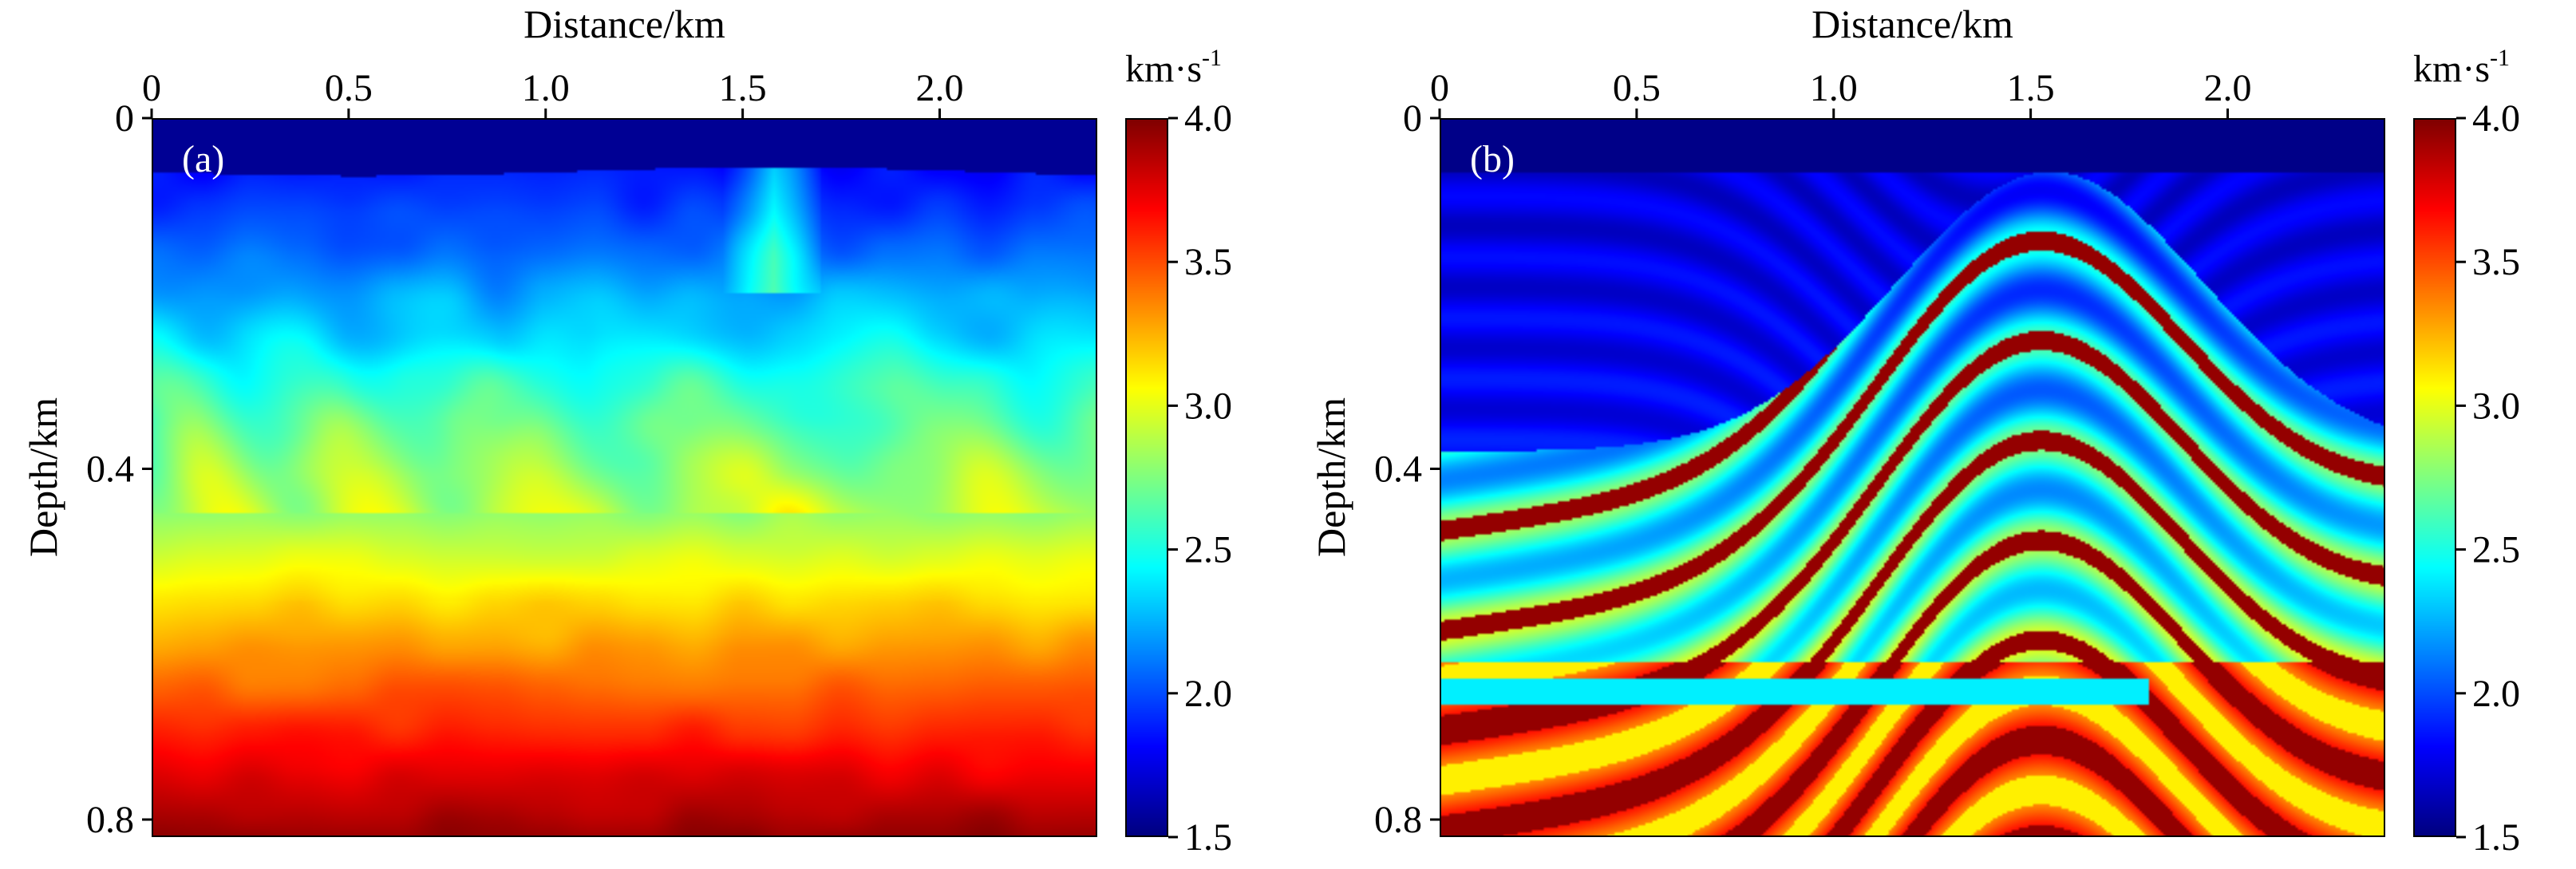  Describe the element at coordinates (203, 159) in the screenshot. I see `panel-label: (a)` at that location.